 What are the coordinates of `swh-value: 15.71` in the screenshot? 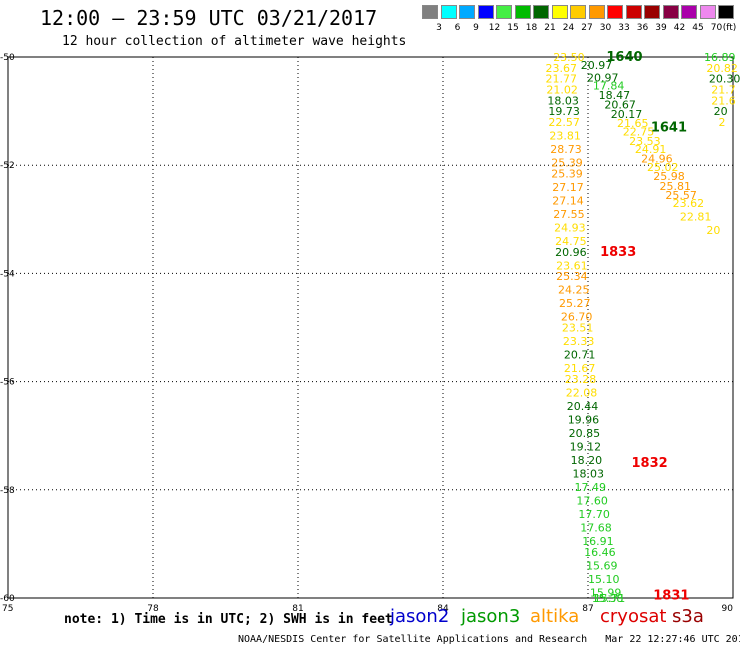 It's located at (610, 598).